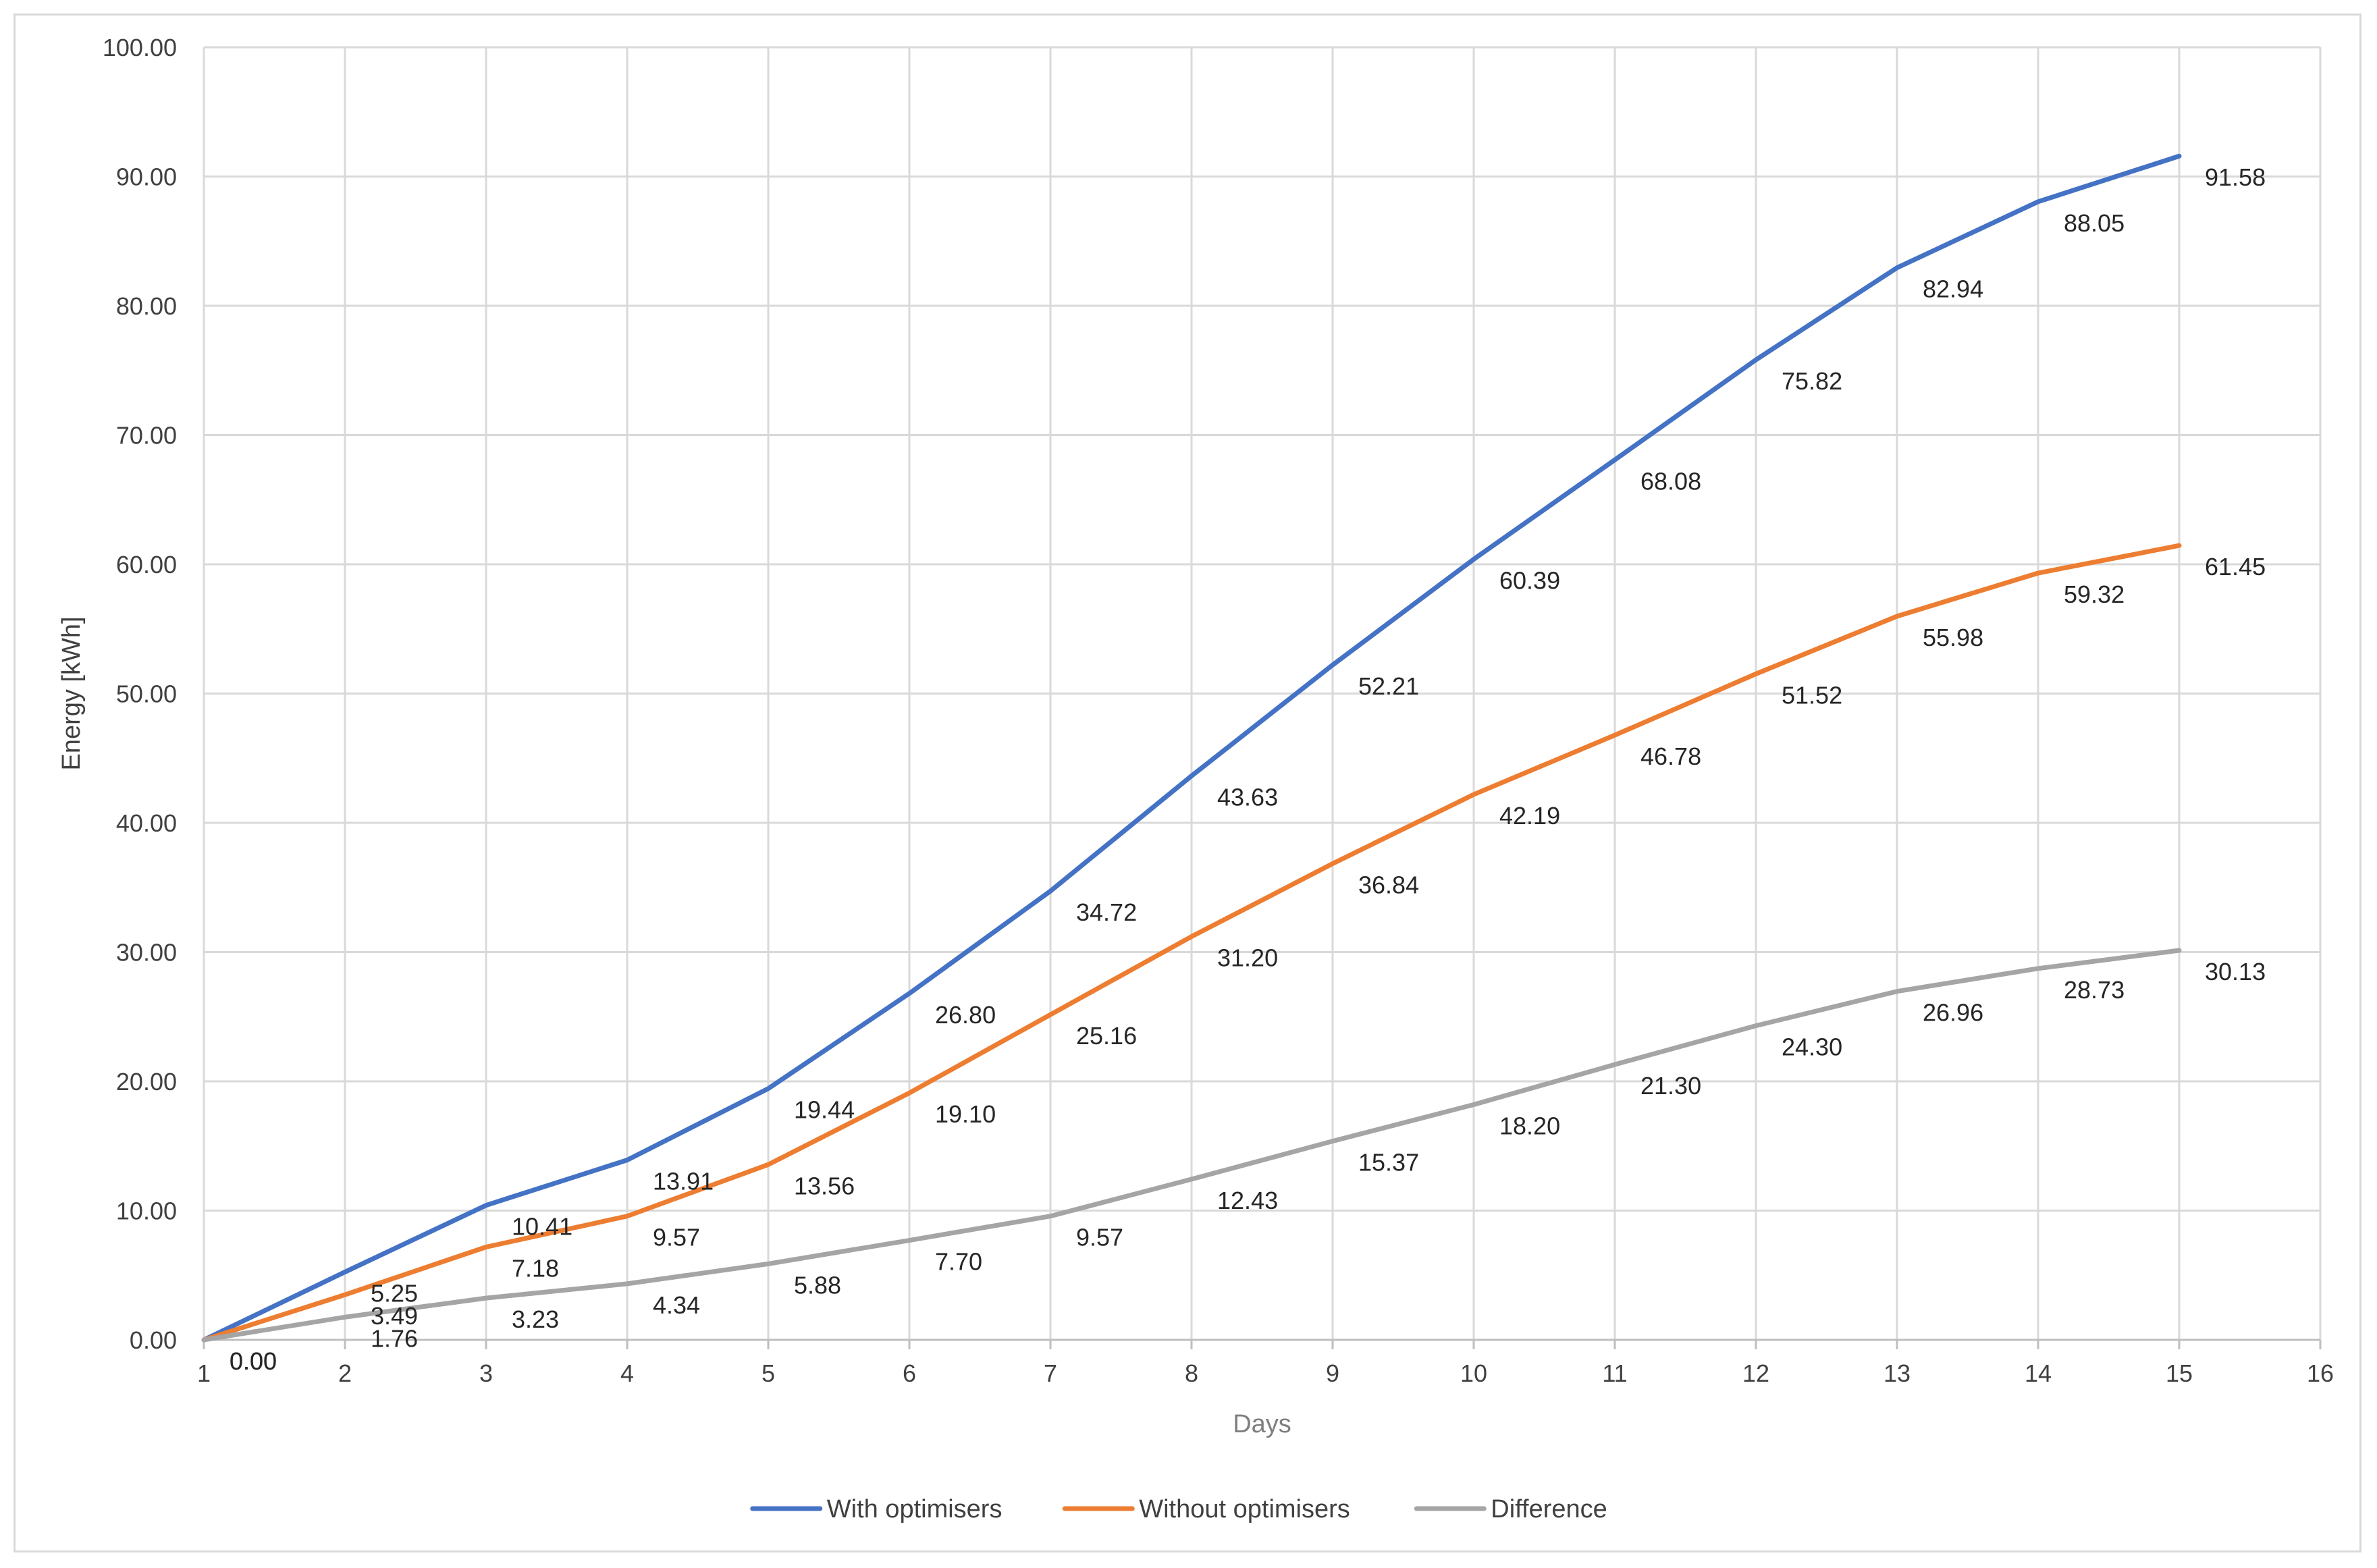 This screenshot has height=1568, width=2377. Describe the element at coordinates (394, 1316) in the screenshot. I see `data-label: 3.49` at that location.